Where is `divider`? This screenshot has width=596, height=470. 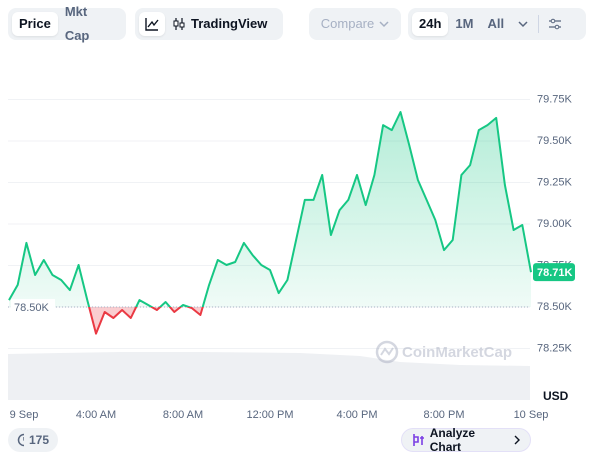 divider is located at coordinates (539, 24).